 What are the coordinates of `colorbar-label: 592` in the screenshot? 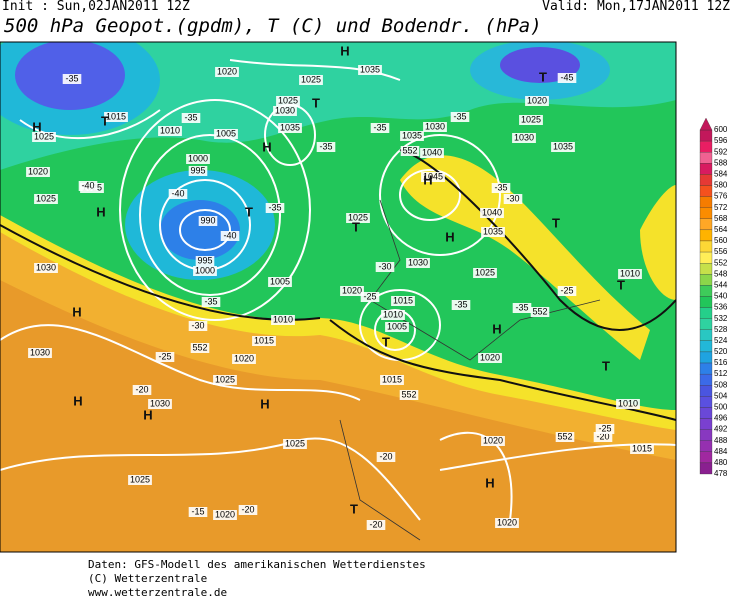 It's located at (721, 151).